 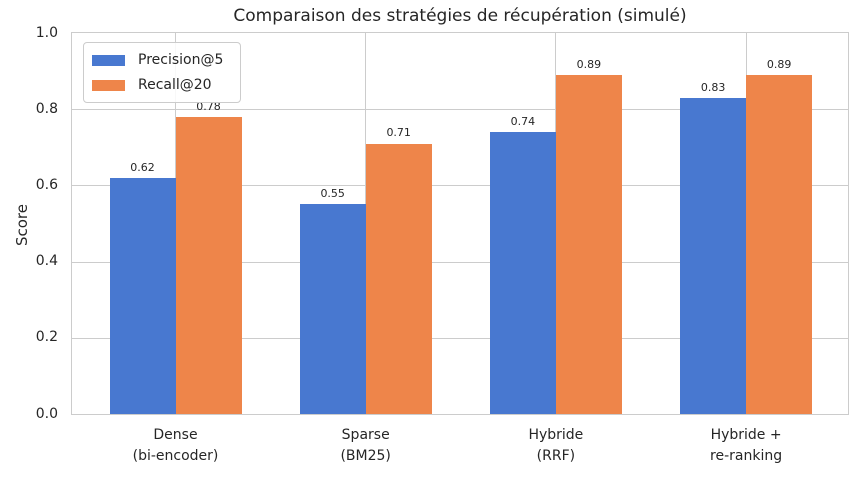 What do you see at coordinates (22, 225) in the screenshot?
I see `y-axis-label: Score` at bounding box center [22, 225].